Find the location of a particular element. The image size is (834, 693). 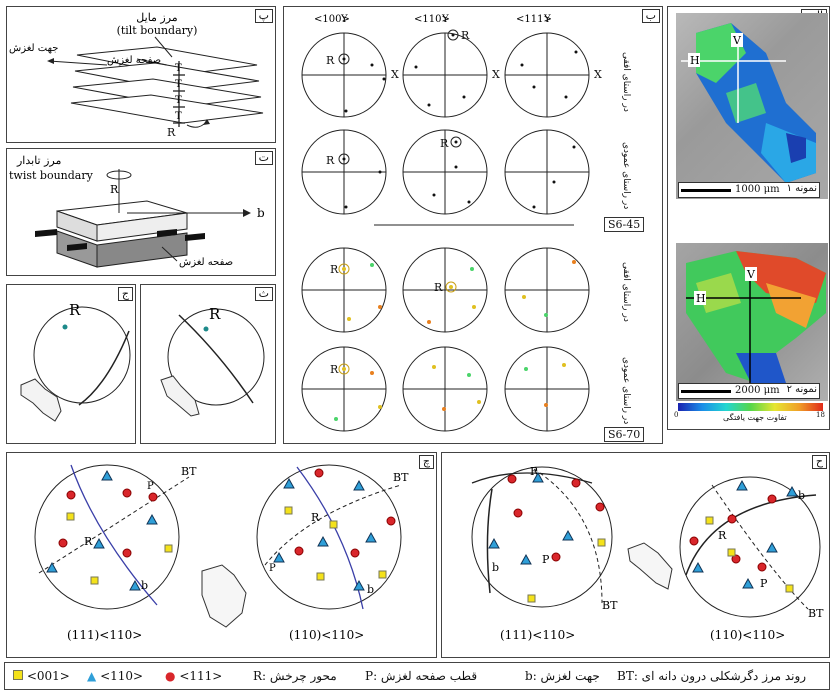

che-stereonets: BT R P b BT R P b (111)<110> (110)<110> is located at coordinates (221, 553).